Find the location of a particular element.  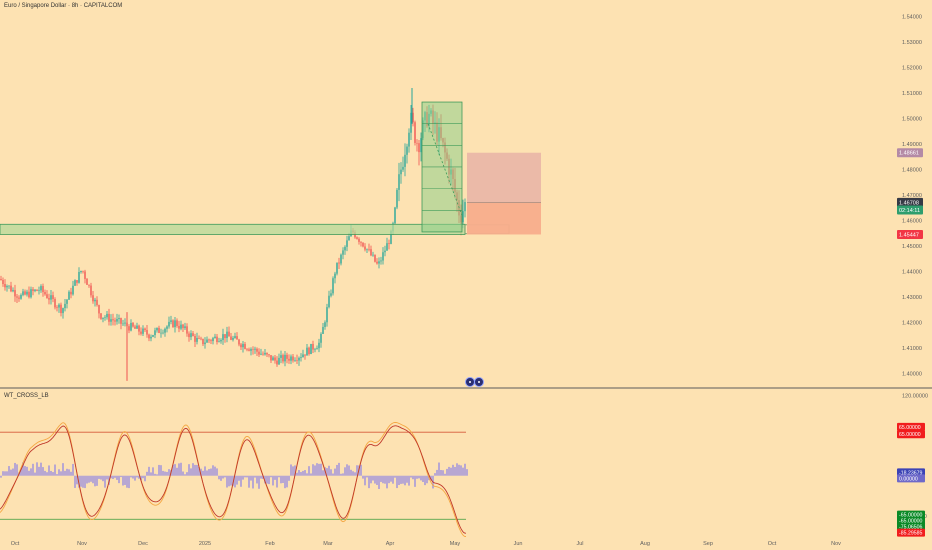

osc-label-text: 65.00000 is located at coordinates (910, 428).